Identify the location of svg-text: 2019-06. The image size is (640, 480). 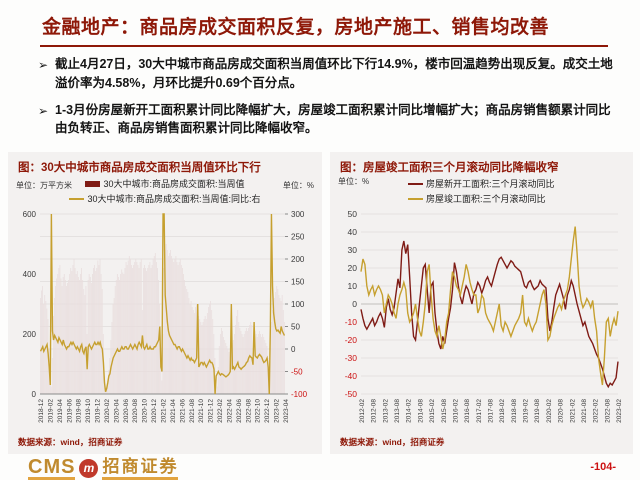
(69, 411).